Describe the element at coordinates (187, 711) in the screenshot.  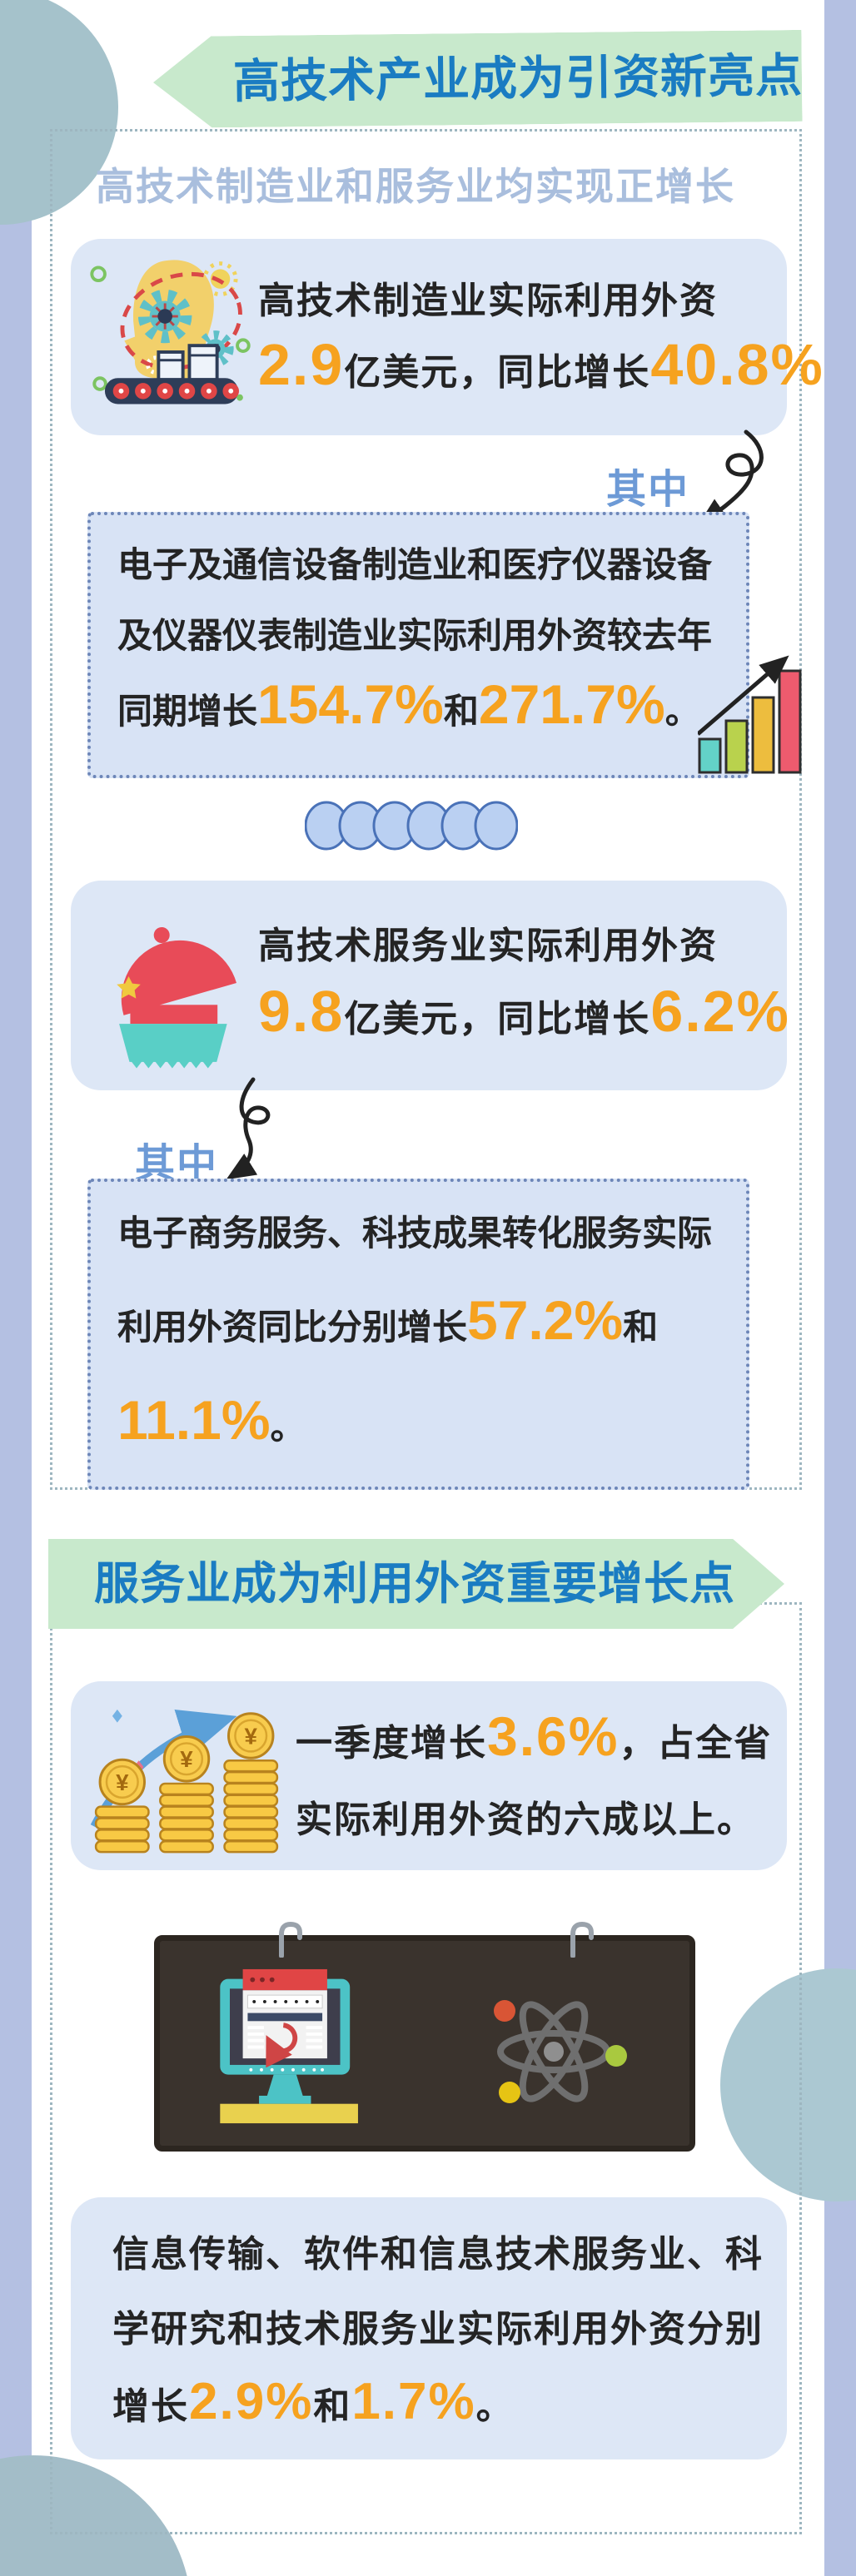
I see `detail1-prefix: 同期增长` at that location.